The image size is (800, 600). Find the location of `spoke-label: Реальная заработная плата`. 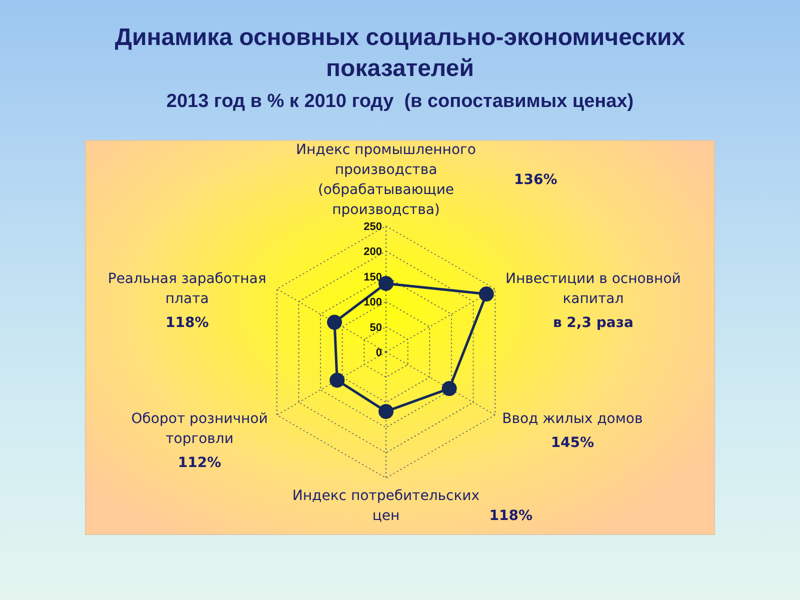

spoke-label: Реальная заработная плата is located at coordinates (187, 289).